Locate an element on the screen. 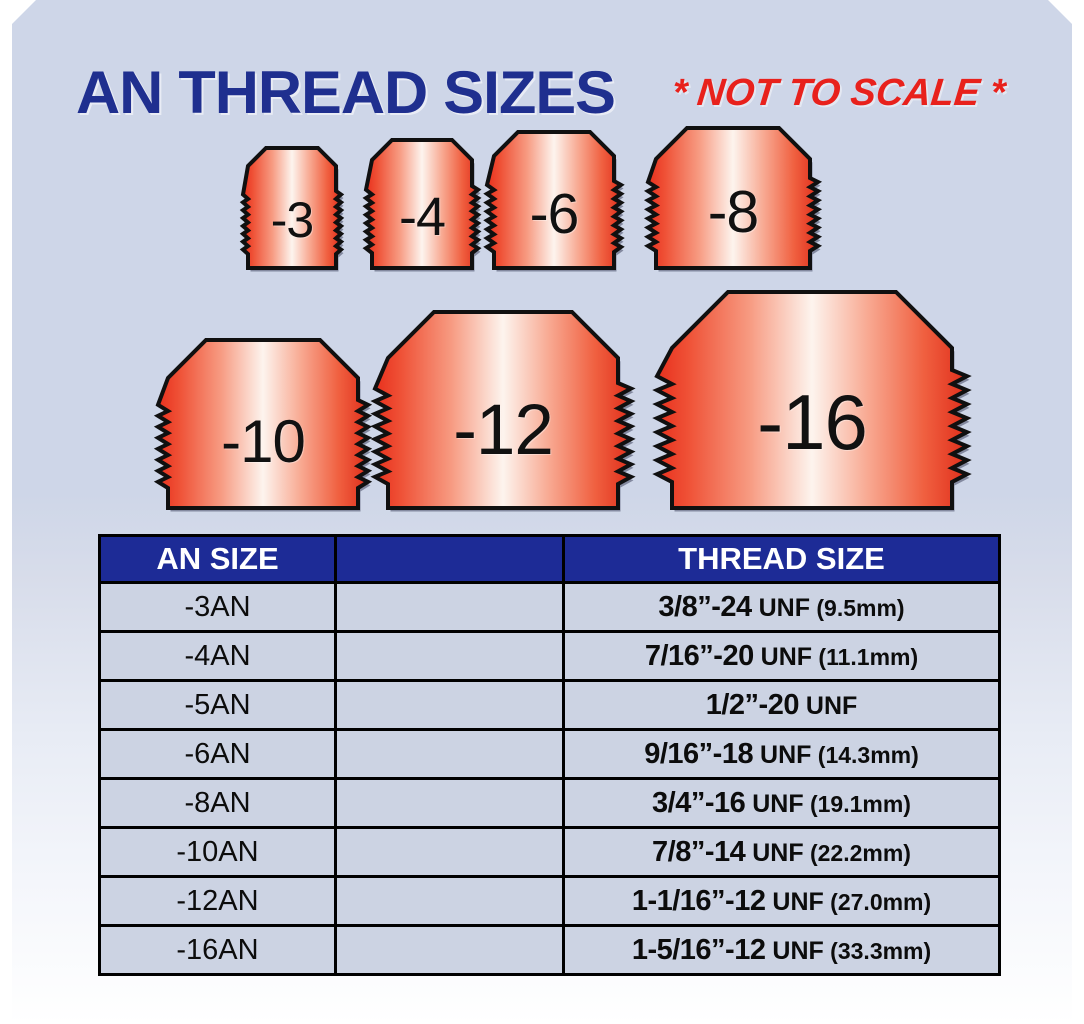 This screenshot has width=1084, height=1024. an-fitting-minus4: -4 is located at coordinates (422, 204).